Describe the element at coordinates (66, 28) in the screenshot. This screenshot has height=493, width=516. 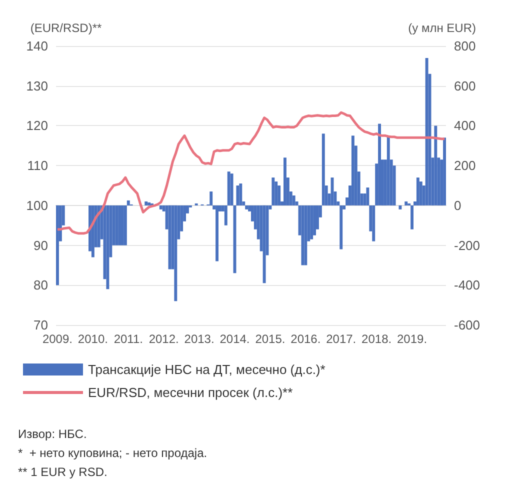
I see `y-axis-title: (EUR/RSD)**` at that location.